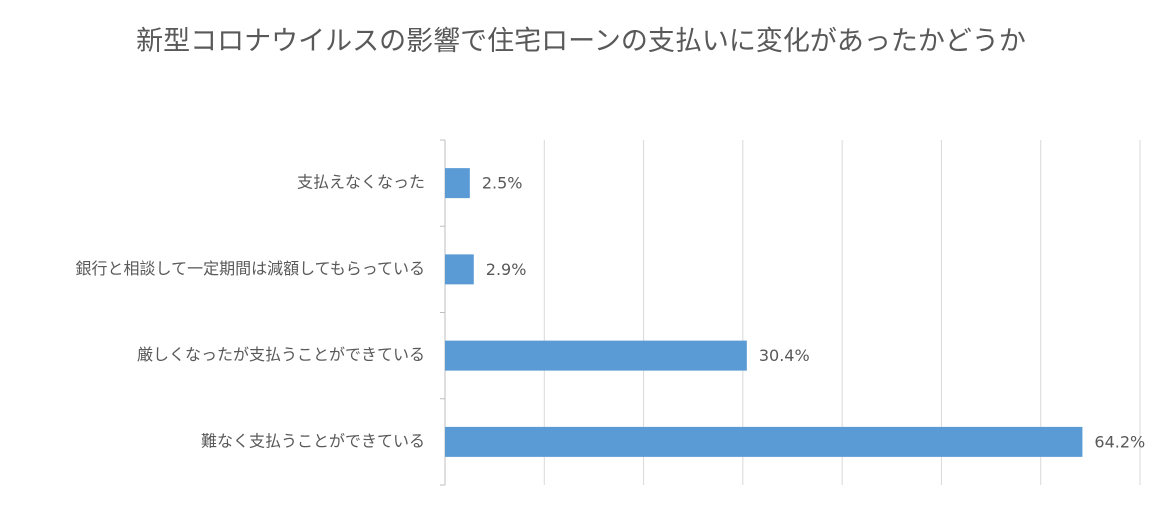  Describe the element at coordinates (784, 355) in the screenshot. I see `value-label: 30.4%` at that location.